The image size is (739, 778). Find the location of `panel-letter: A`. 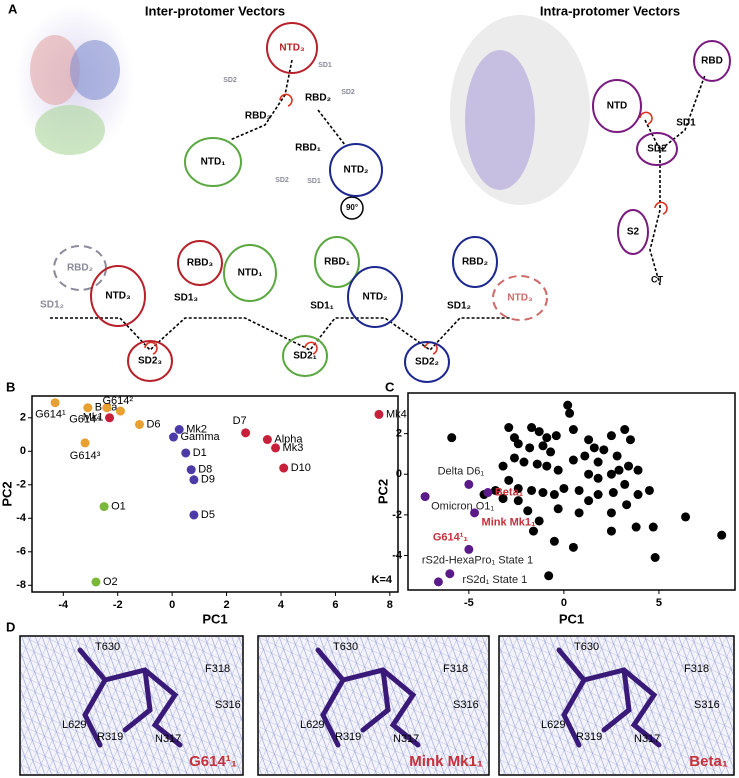

panel-letter: A is located at coordinates (13, 8).